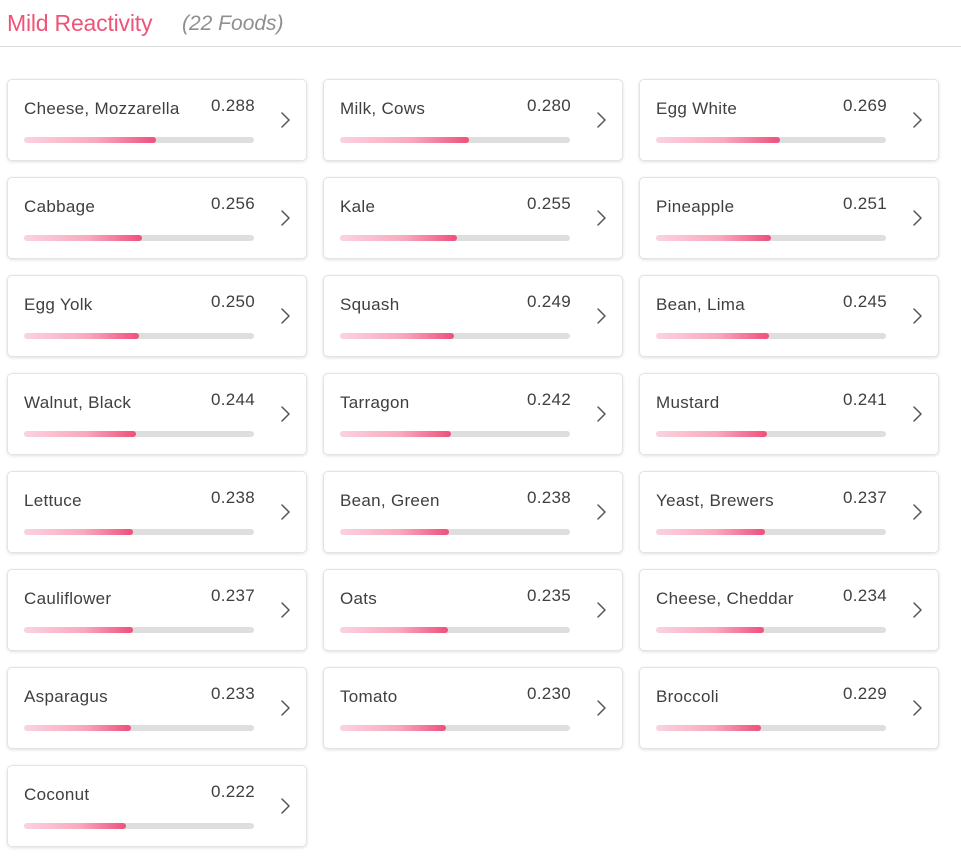 The image size is (961, 860). Describe the element at coordinates (548, 105) in the screenshot. I see `food-score: 0.280` at that location.